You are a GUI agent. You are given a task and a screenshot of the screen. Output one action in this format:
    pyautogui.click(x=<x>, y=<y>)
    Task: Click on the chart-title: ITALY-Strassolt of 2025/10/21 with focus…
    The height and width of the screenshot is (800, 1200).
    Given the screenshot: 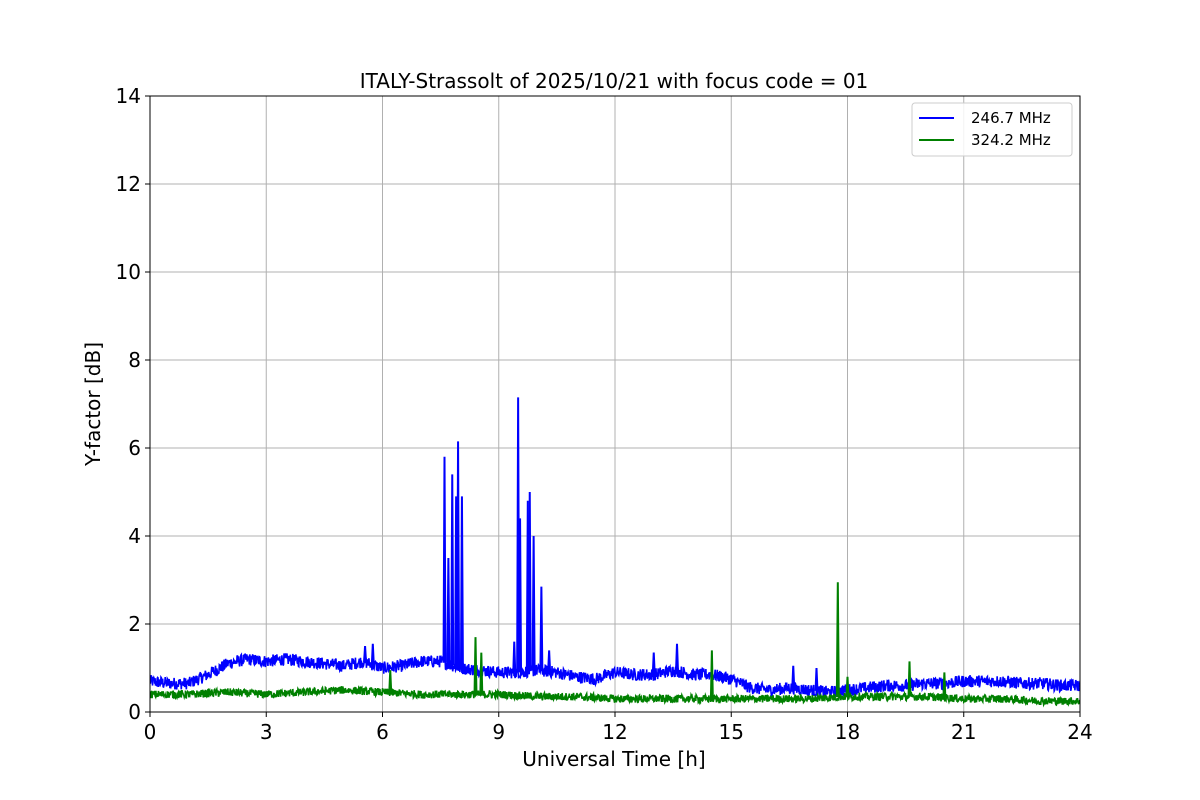 What is the action you would take?
    pyautogui.click(x=614, y=81)
    